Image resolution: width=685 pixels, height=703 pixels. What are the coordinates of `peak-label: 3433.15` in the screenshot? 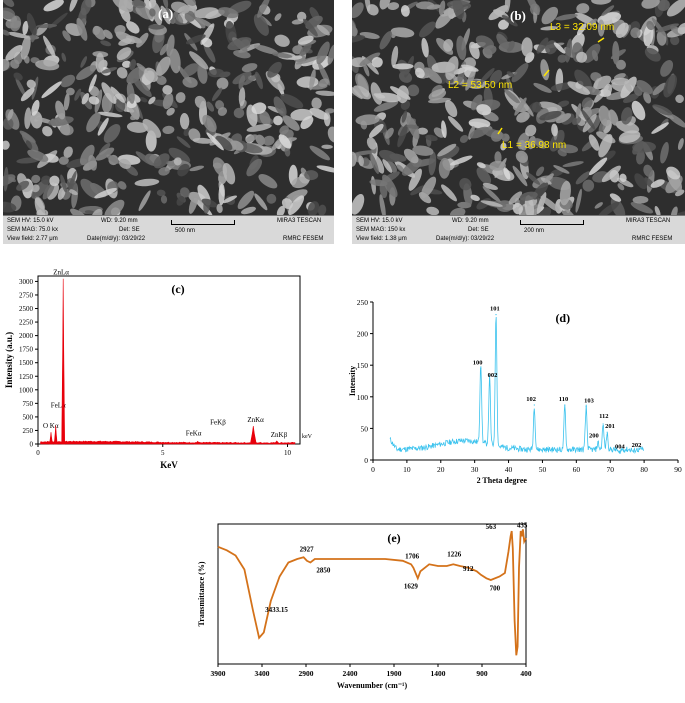 It's located at (276, 610).